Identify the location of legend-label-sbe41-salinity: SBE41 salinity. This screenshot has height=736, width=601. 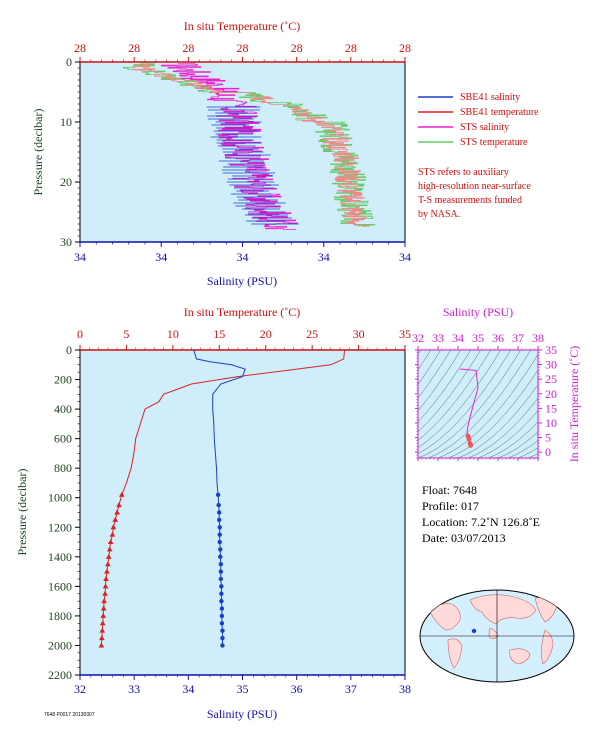
(490, 97).